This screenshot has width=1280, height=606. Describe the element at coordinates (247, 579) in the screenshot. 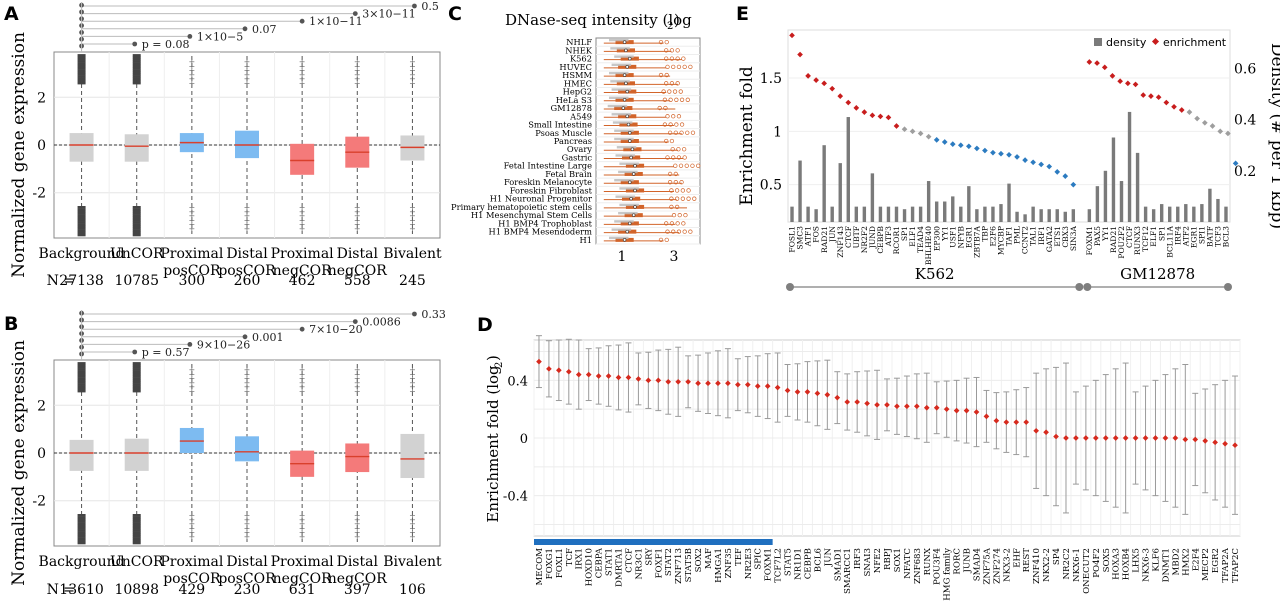

I see `category-label: posCOR` at that location.